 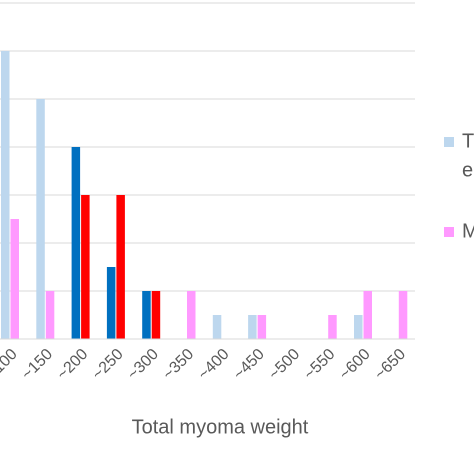 I want to click on x-tick-label: ~550, so click(x=320, y=365).